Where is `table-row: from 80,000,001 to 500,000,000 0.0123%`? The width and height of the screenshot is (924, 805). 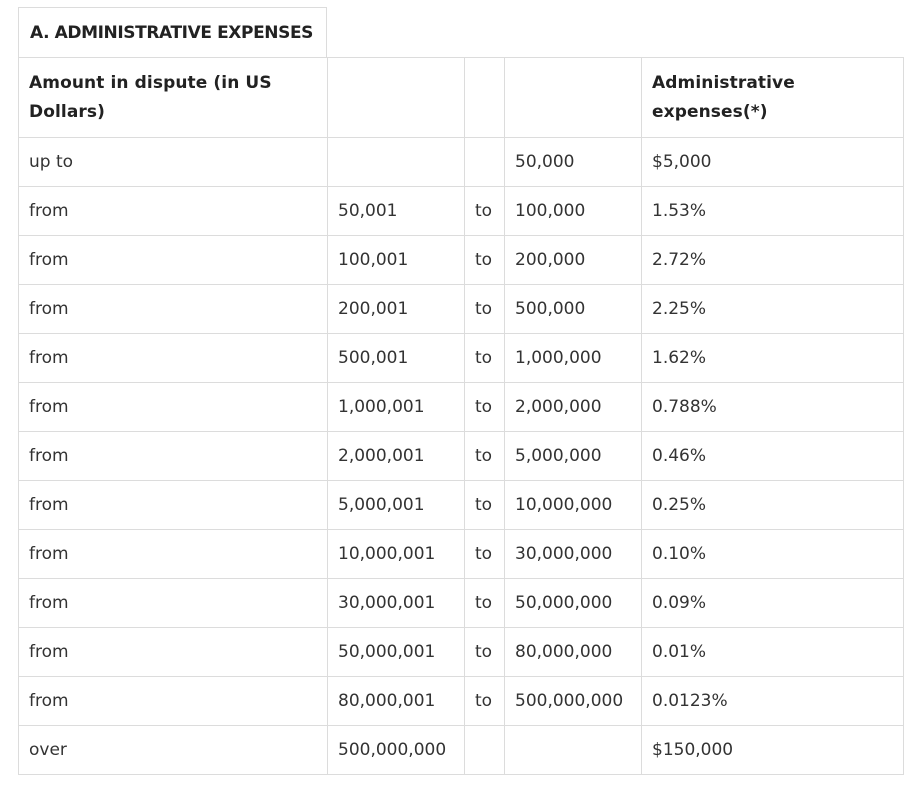 table-row: from 80,000,001 to 500,000,000 0.0123% is located at coordinates (461, 701).